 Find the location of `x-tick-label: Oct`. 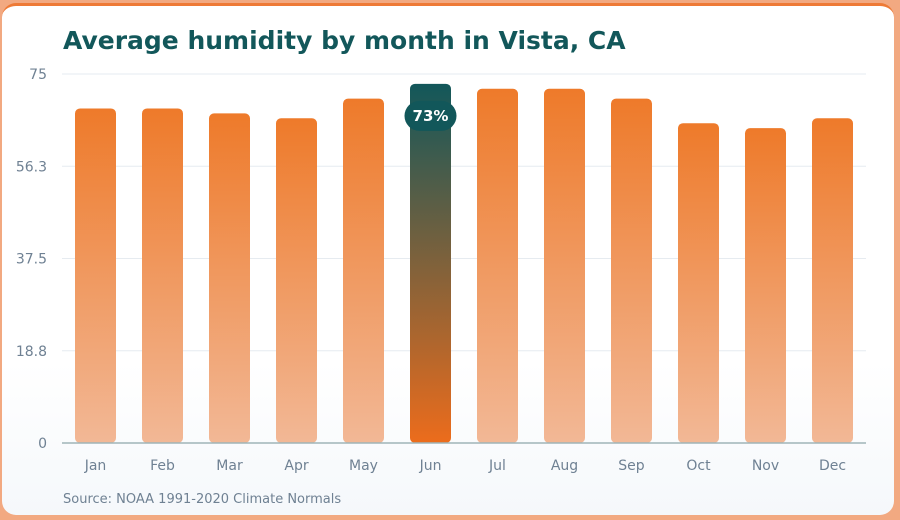

x-tick-label: Oct is located at coordinates (698, 466).